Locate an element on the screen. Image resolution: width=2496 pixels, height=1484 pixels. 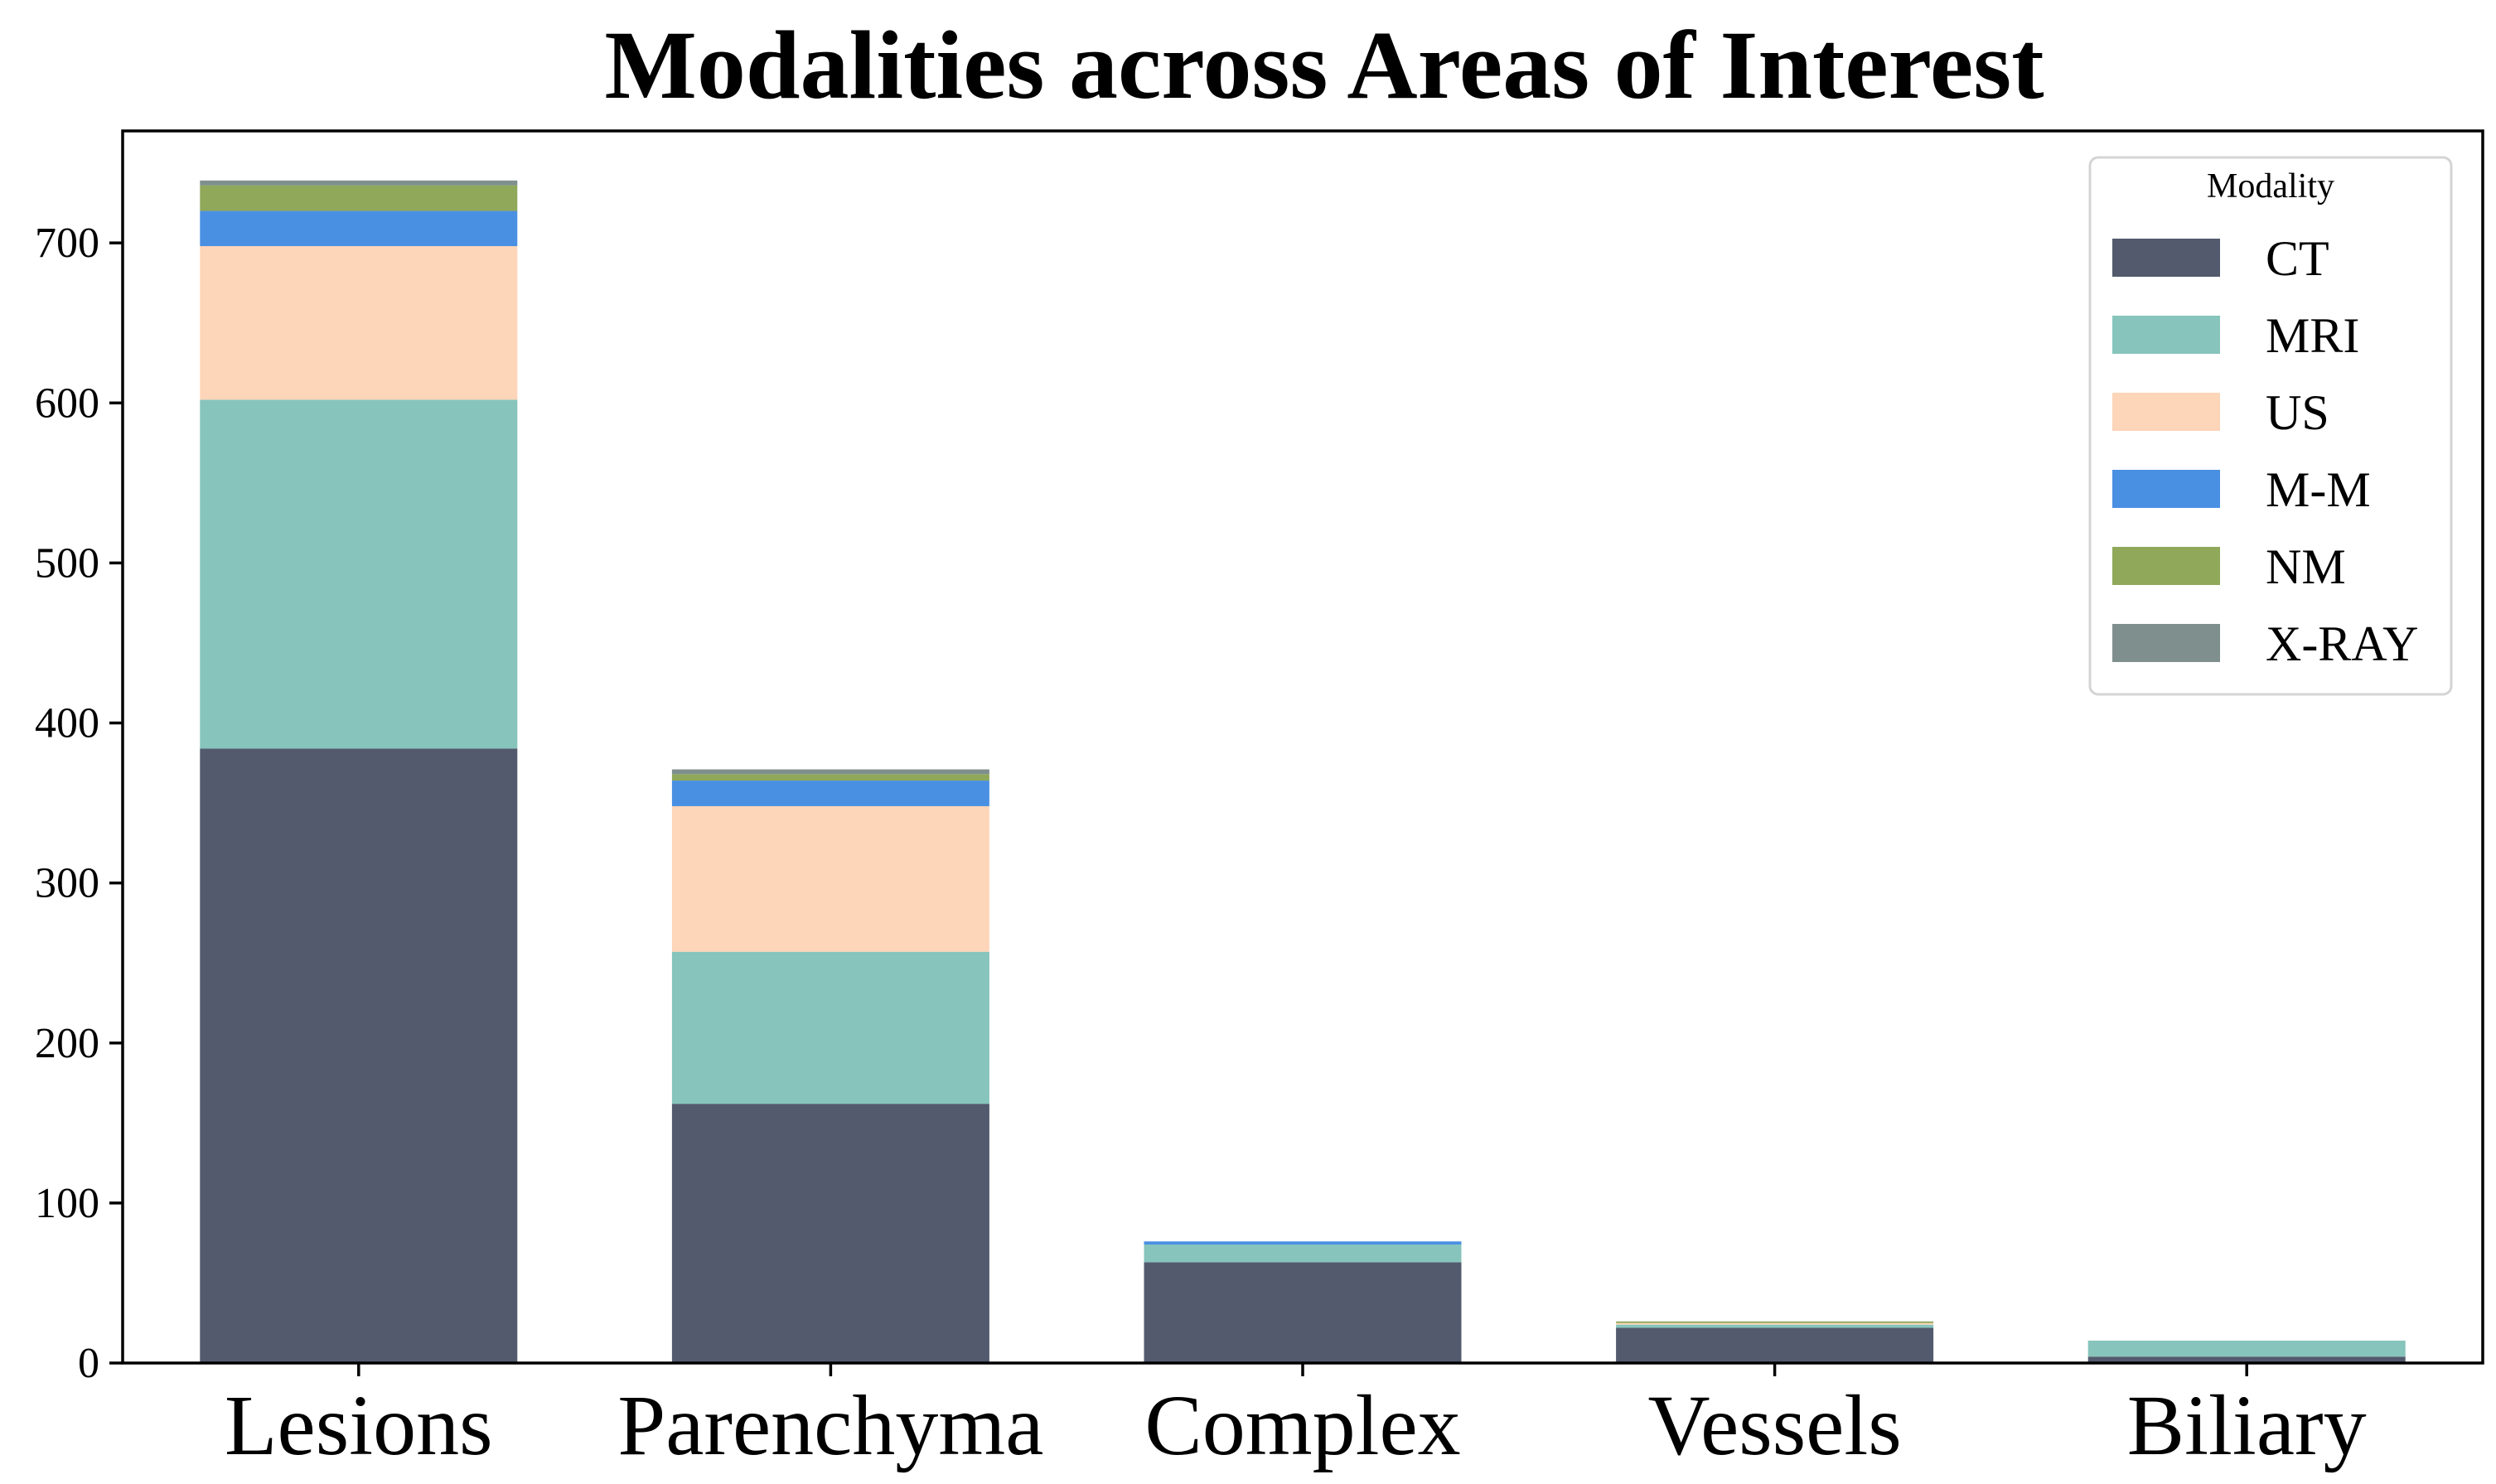
bar-complex-ct is located at coordinates (1303, 1312).